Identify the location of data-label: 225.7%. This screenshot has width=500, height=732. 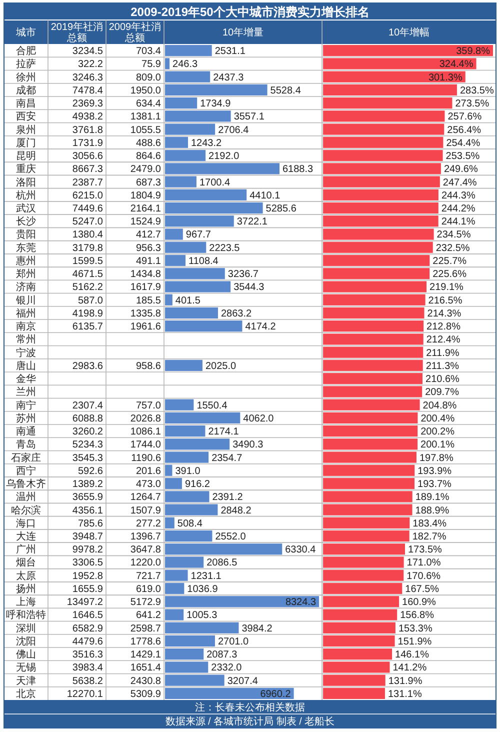
(449, 261).